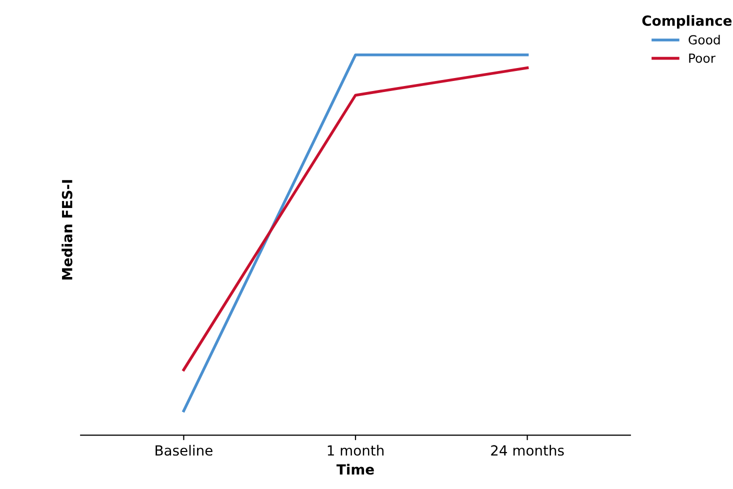 Image resolution: width=733 pixels, height=489 pixels. What do you see at coordinates (356, 450) in the screenshot?
I see `x-tick-label: 1 month` at bounding box center [356, 450].